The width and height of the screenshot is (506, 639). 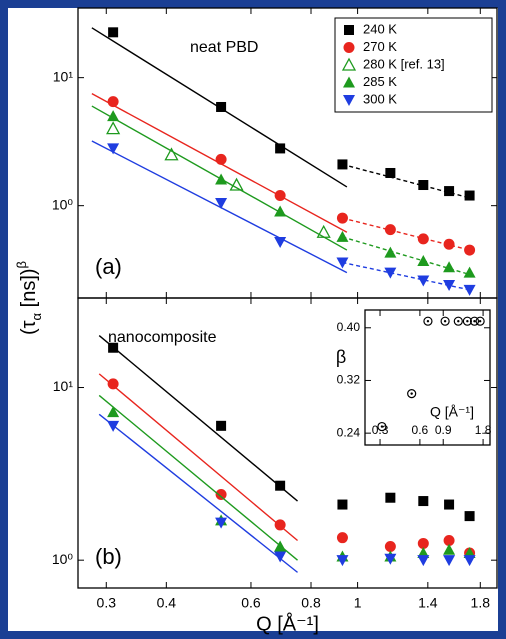 What do you see at coordinates (349, 327) in the screenshot?
I see `y-tick-label: 0.40` at bounding box center [349, 327].